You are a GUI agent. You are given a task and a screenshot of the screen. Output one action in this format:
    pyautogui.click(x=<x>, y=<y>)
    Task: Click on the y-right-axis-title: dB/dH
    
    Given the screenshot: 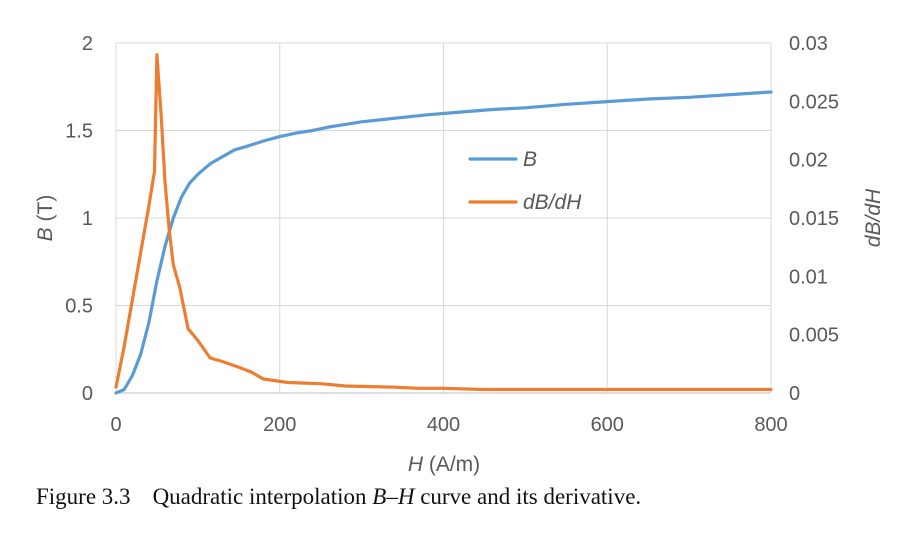 What is the action you would take?
    pyautogui.click(x=873, y=217)
    